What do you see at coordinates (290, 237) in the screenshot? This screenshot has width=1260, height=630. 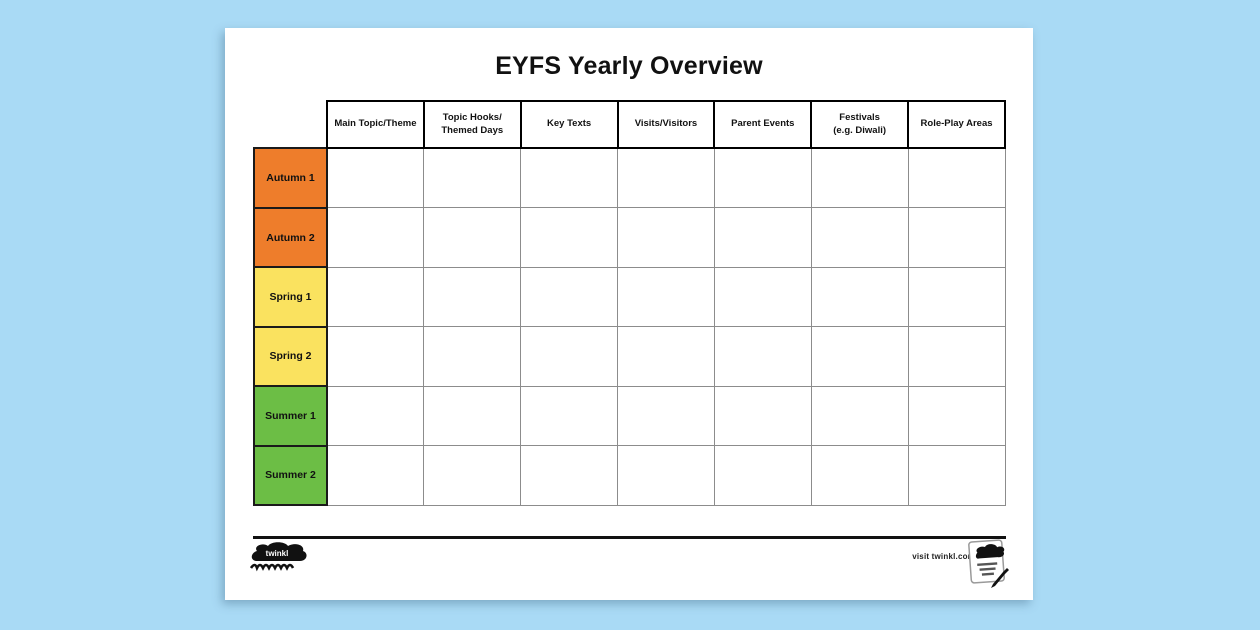 I see `row-header-autumn-2: Autumn 2` at bounding box center [290, 237].